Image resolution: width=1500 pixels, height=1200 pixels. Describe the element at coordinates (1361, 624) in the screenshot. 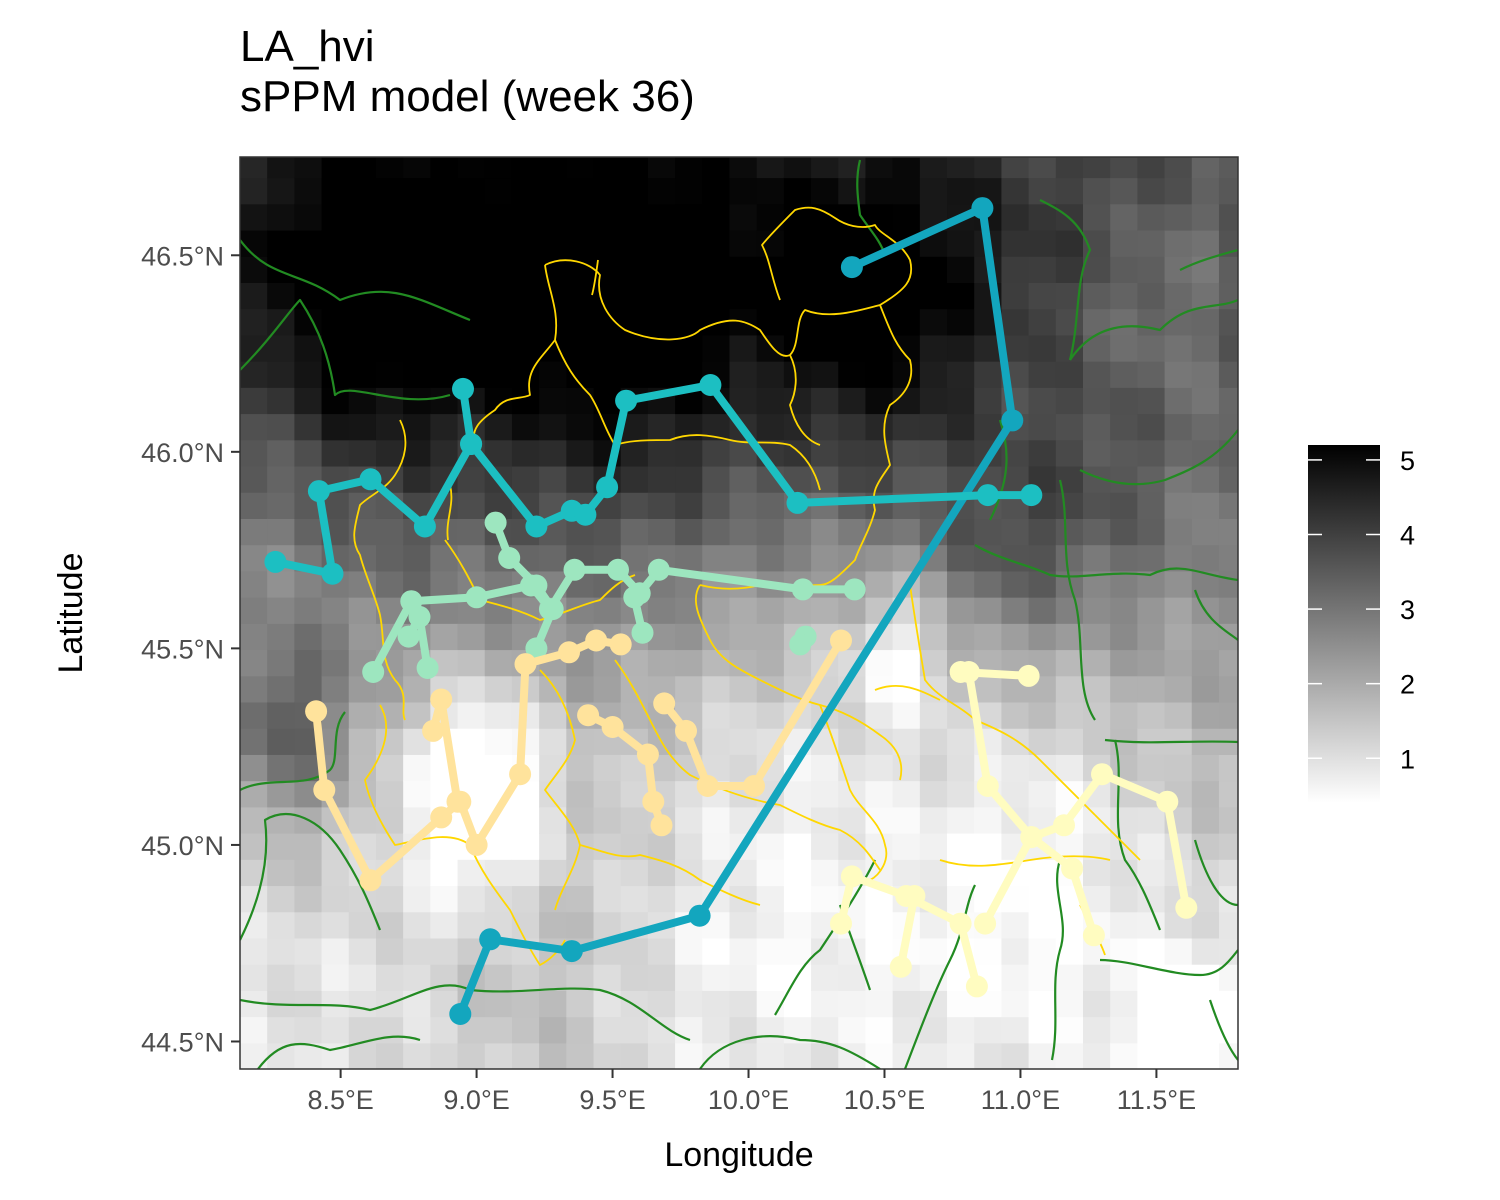

I see `color-legend: 1 2 3 4 5` at that location.